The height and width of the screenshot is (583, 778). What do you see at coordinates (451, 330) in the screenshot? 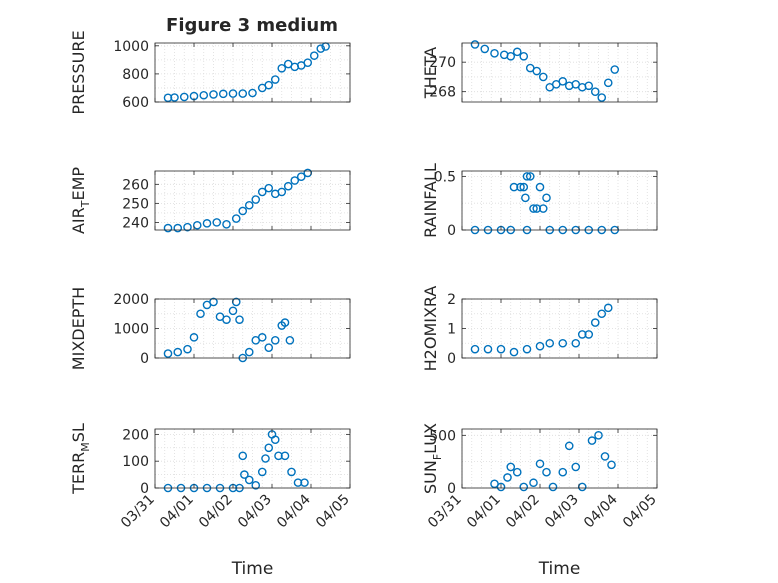
I see `y-tick-label: 1` at bounding box center [451, 330].